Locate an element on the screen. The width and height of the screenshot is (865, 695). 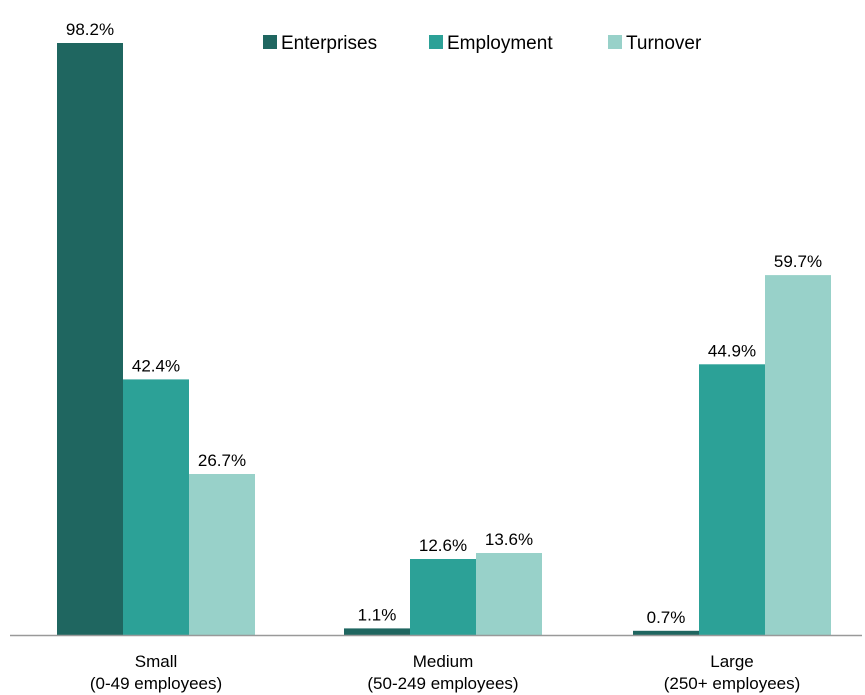
bar-employment-small is located at coordinates (156, 507).